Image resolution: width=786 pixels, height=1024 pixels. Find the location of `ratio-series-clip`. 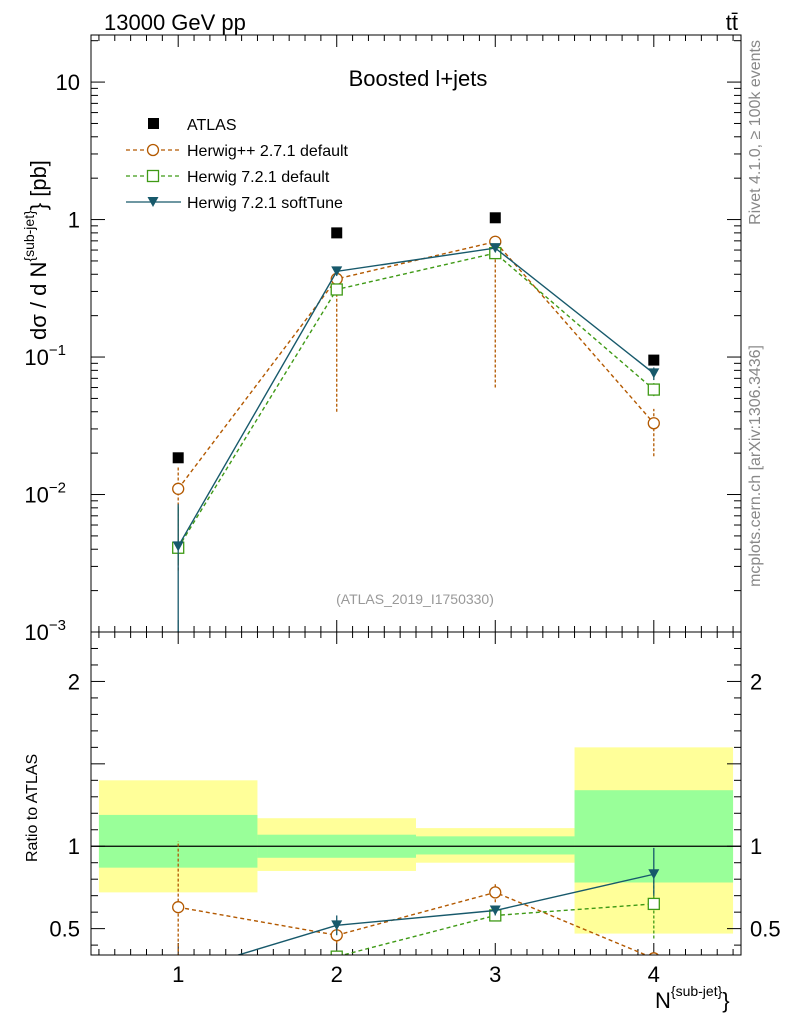

ratio-series-clip is located at coordinates (416, 898).